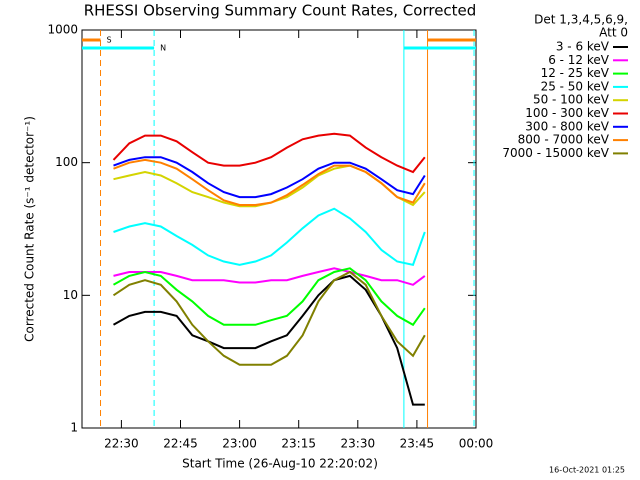 The height and width of the screenshot is (480, 640). Describe the element at coordinates (109, 40) in the screenshot. I see `flag-label: S` at that location.